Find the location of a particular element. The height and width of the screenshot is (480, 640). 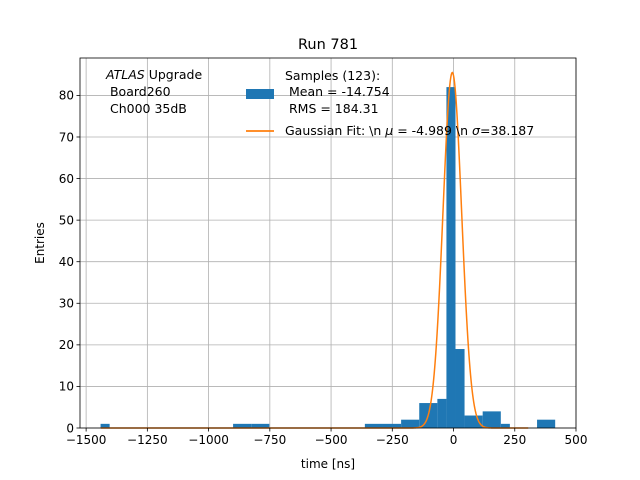

y-axis-label: Entries is located at coordinates (40, 243).